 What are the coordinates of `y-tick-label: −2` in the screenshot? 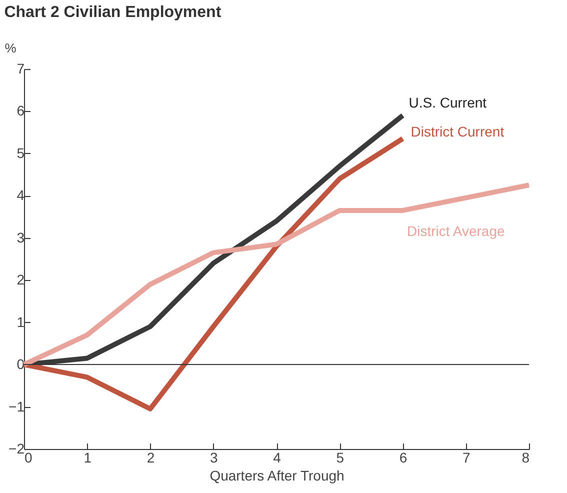 It's located at (16, 448).